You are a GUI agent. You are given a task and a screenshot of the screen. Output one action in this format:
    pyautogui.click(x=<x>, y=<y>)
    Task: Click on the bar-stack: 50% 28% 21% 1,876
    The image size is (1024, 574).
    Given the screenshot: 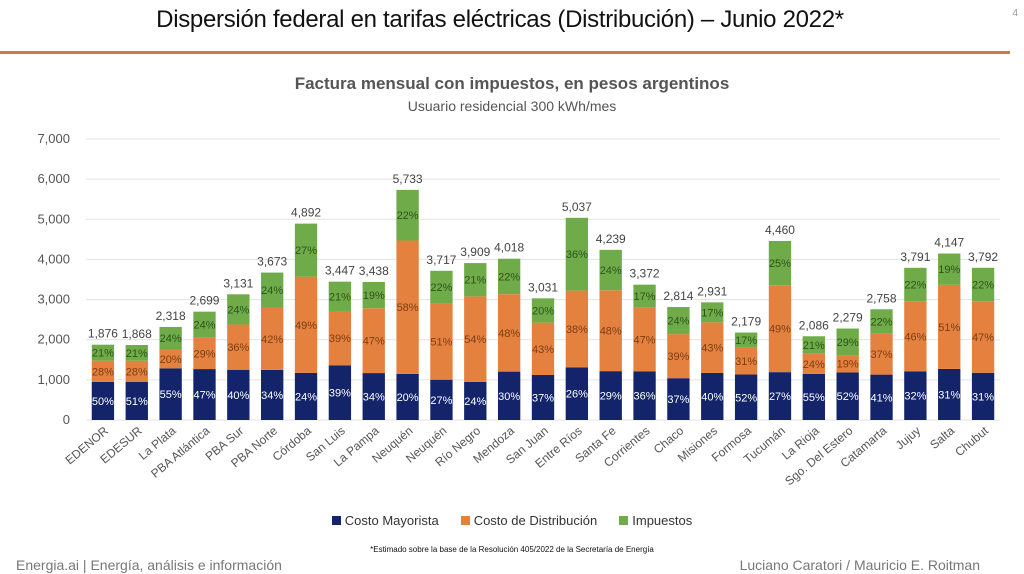 What is the action you would take?
    pyautogui.click(x=103, y=373)
    